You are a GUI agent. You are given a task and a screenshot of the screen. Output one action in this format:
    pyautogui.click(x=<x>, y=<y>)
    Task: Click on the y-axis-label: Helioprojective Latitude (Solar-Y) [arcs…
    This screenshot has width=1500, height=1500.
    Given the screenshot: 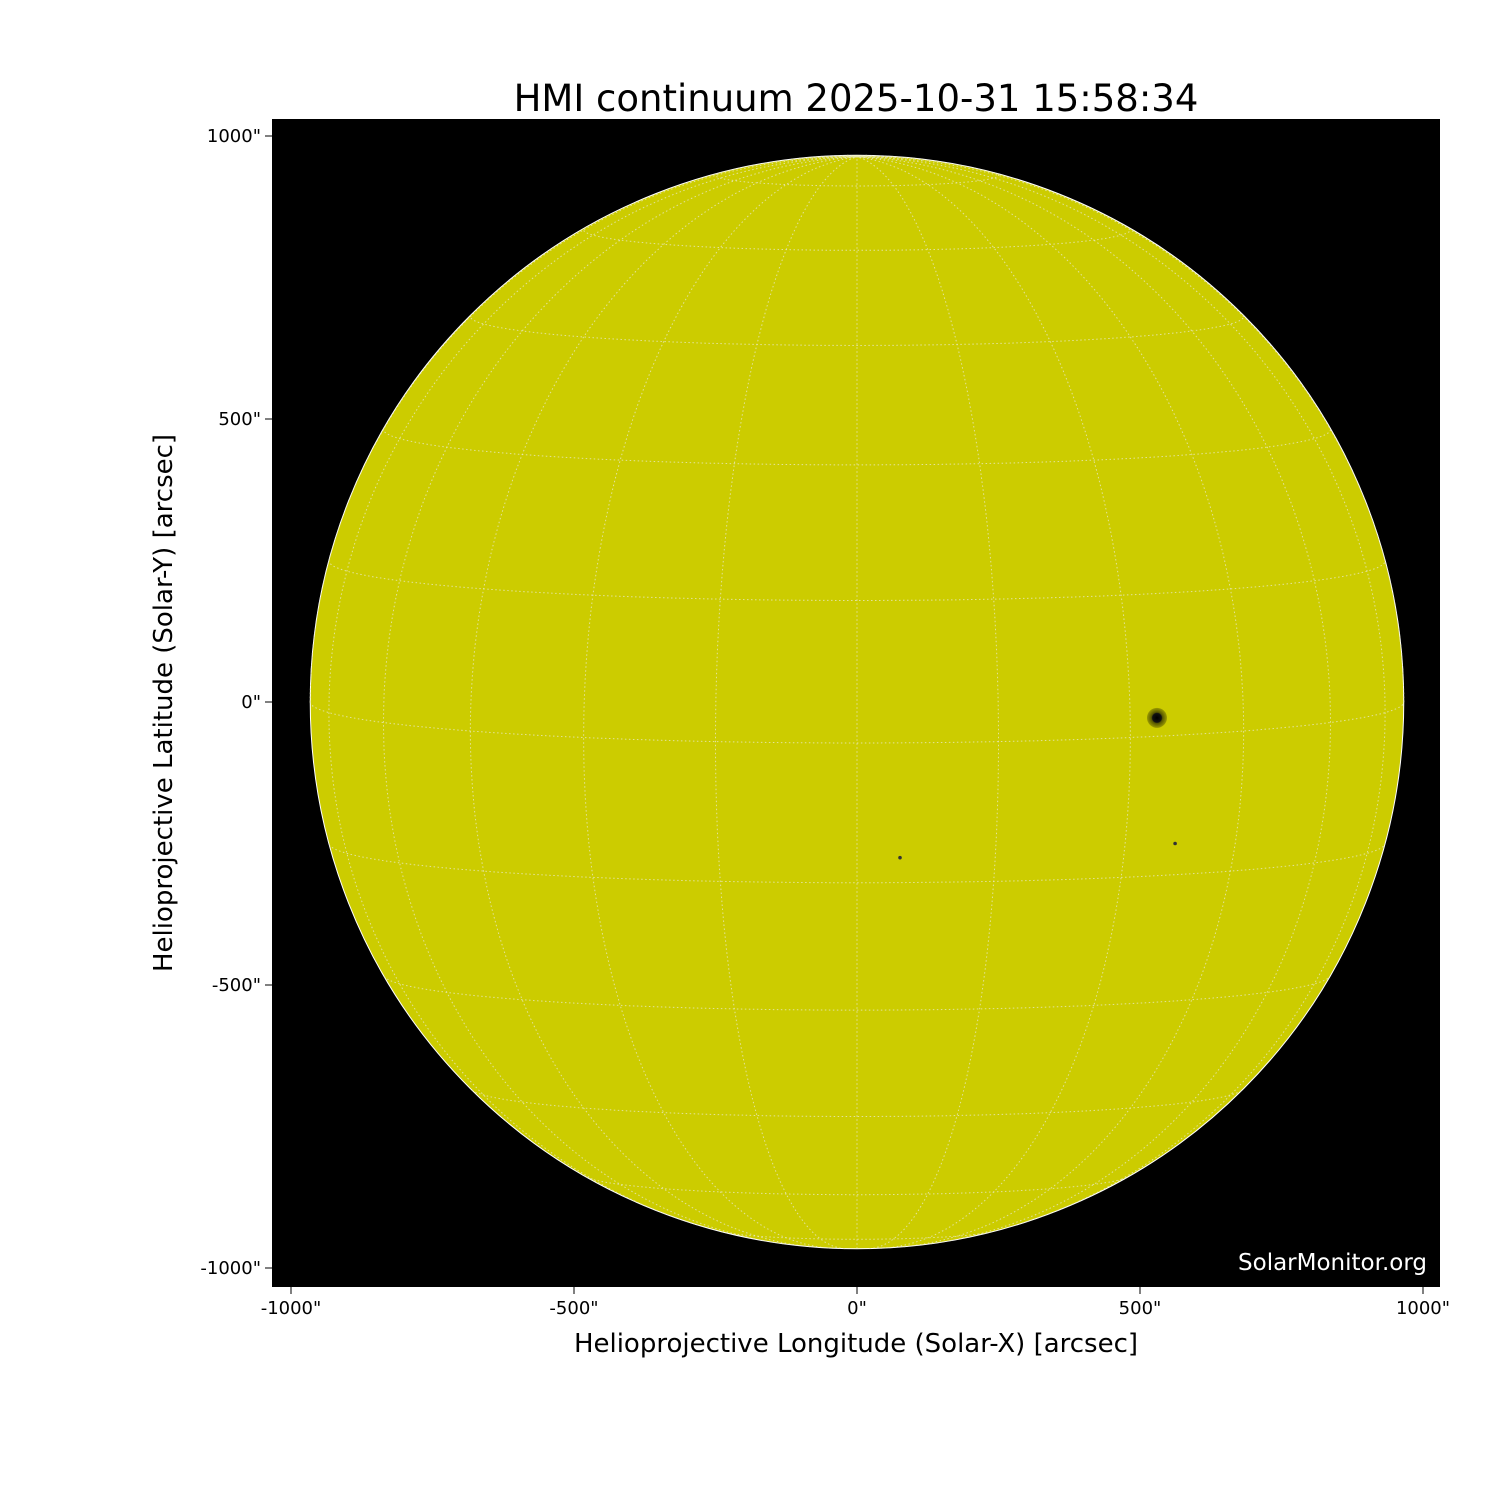 What is the action you would take?
    pyautogui.click(x=164, y=703)
    